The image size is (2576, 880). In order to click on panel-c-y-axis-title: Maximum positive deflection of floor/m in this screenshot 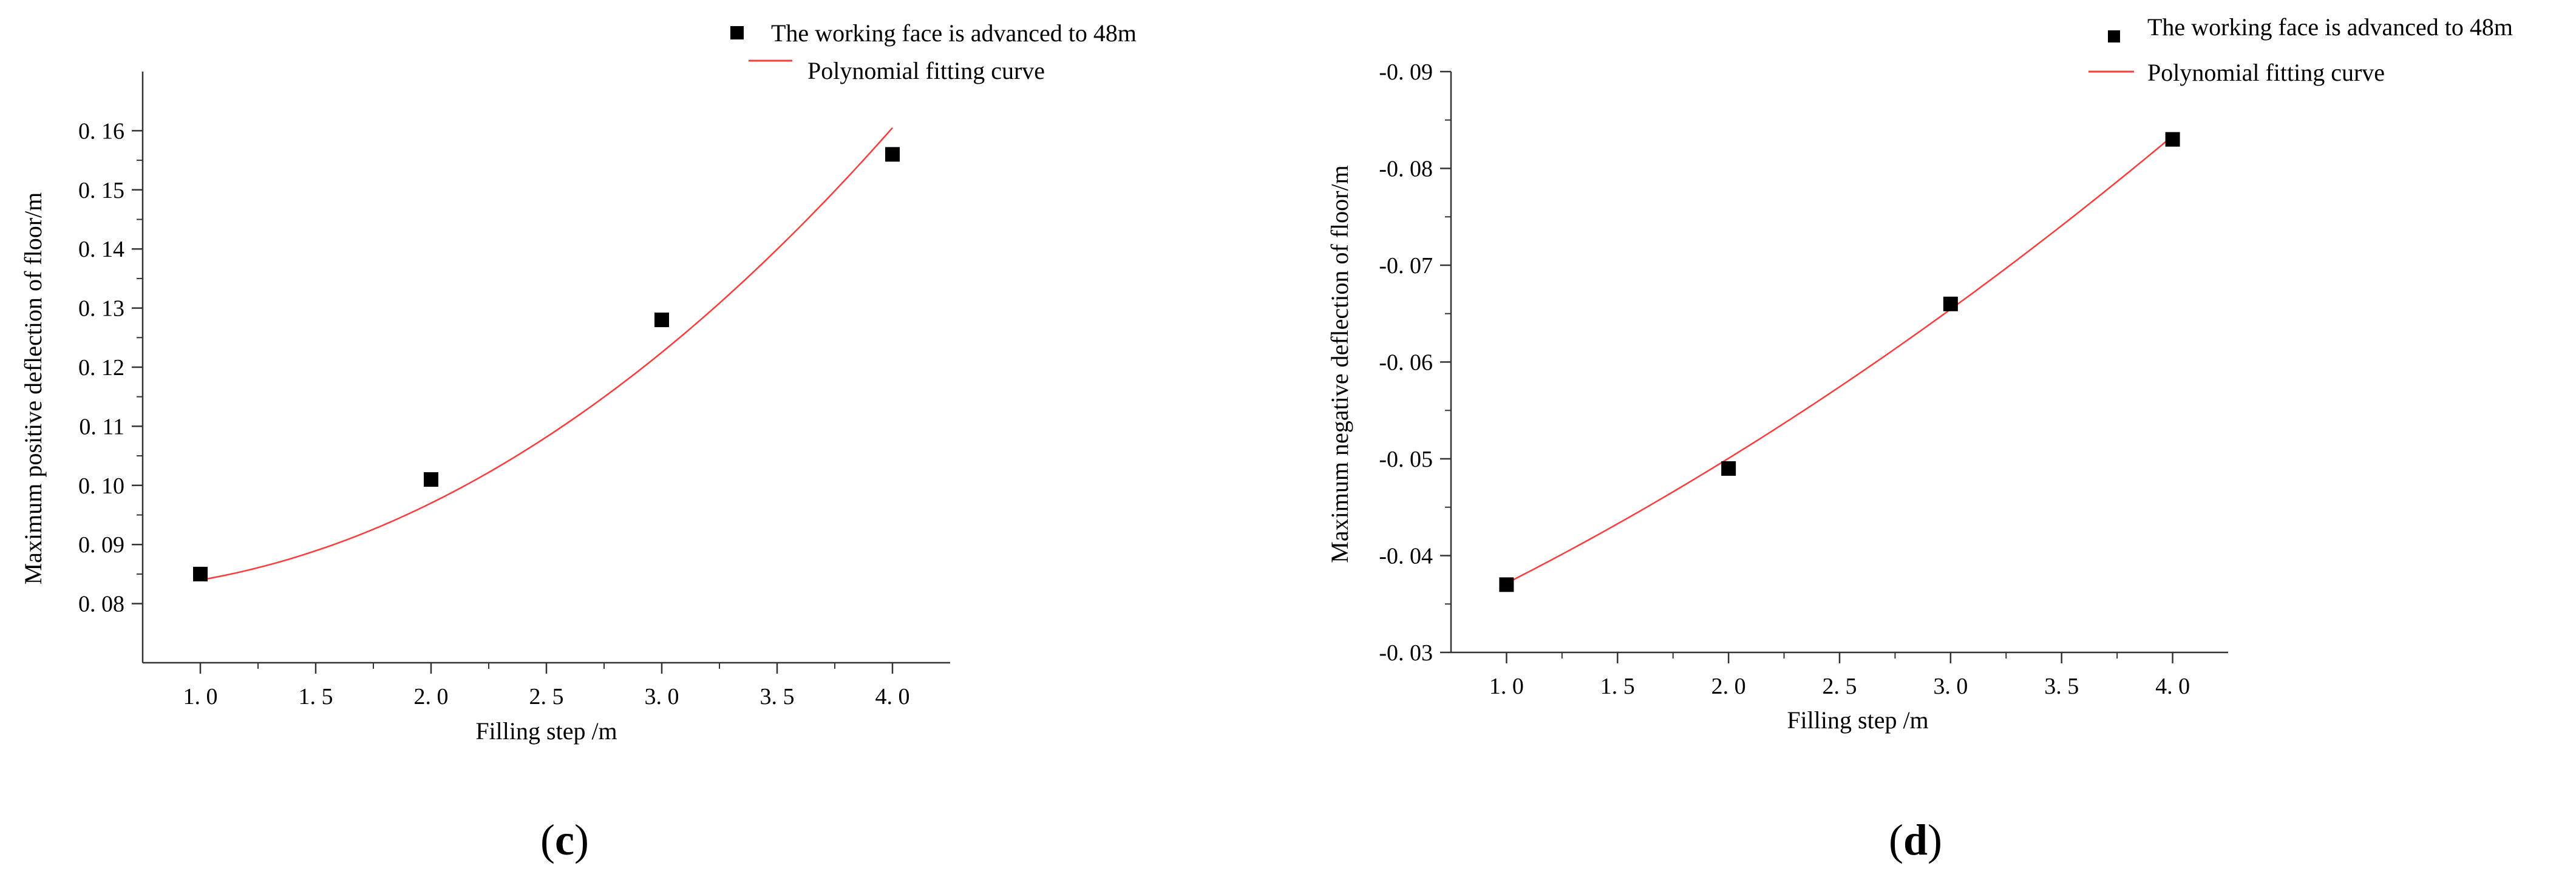, I will do `click(33, 388)`.